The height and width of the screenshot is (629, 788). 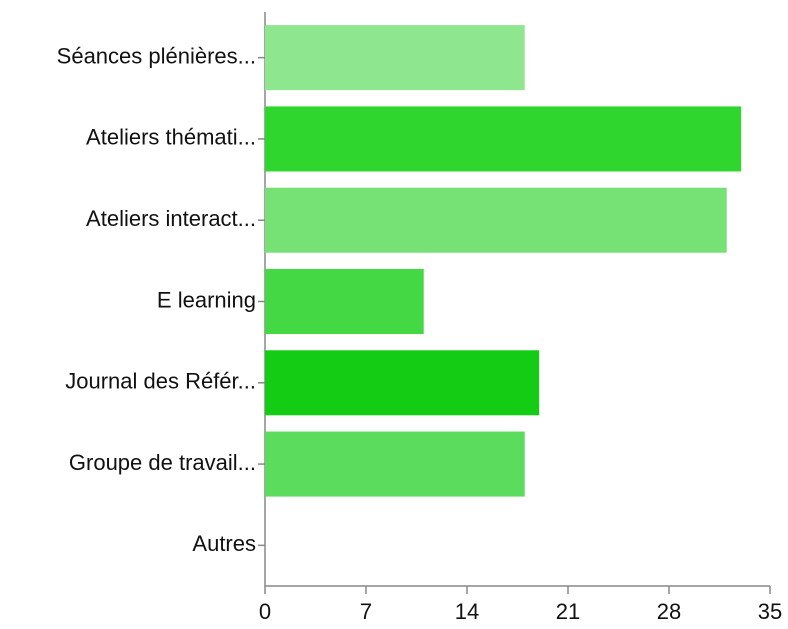 What do you see at coordinates (366, 611) in the screenshot?
I see `x-tick-label: 7` at bounding box center [366, 611].